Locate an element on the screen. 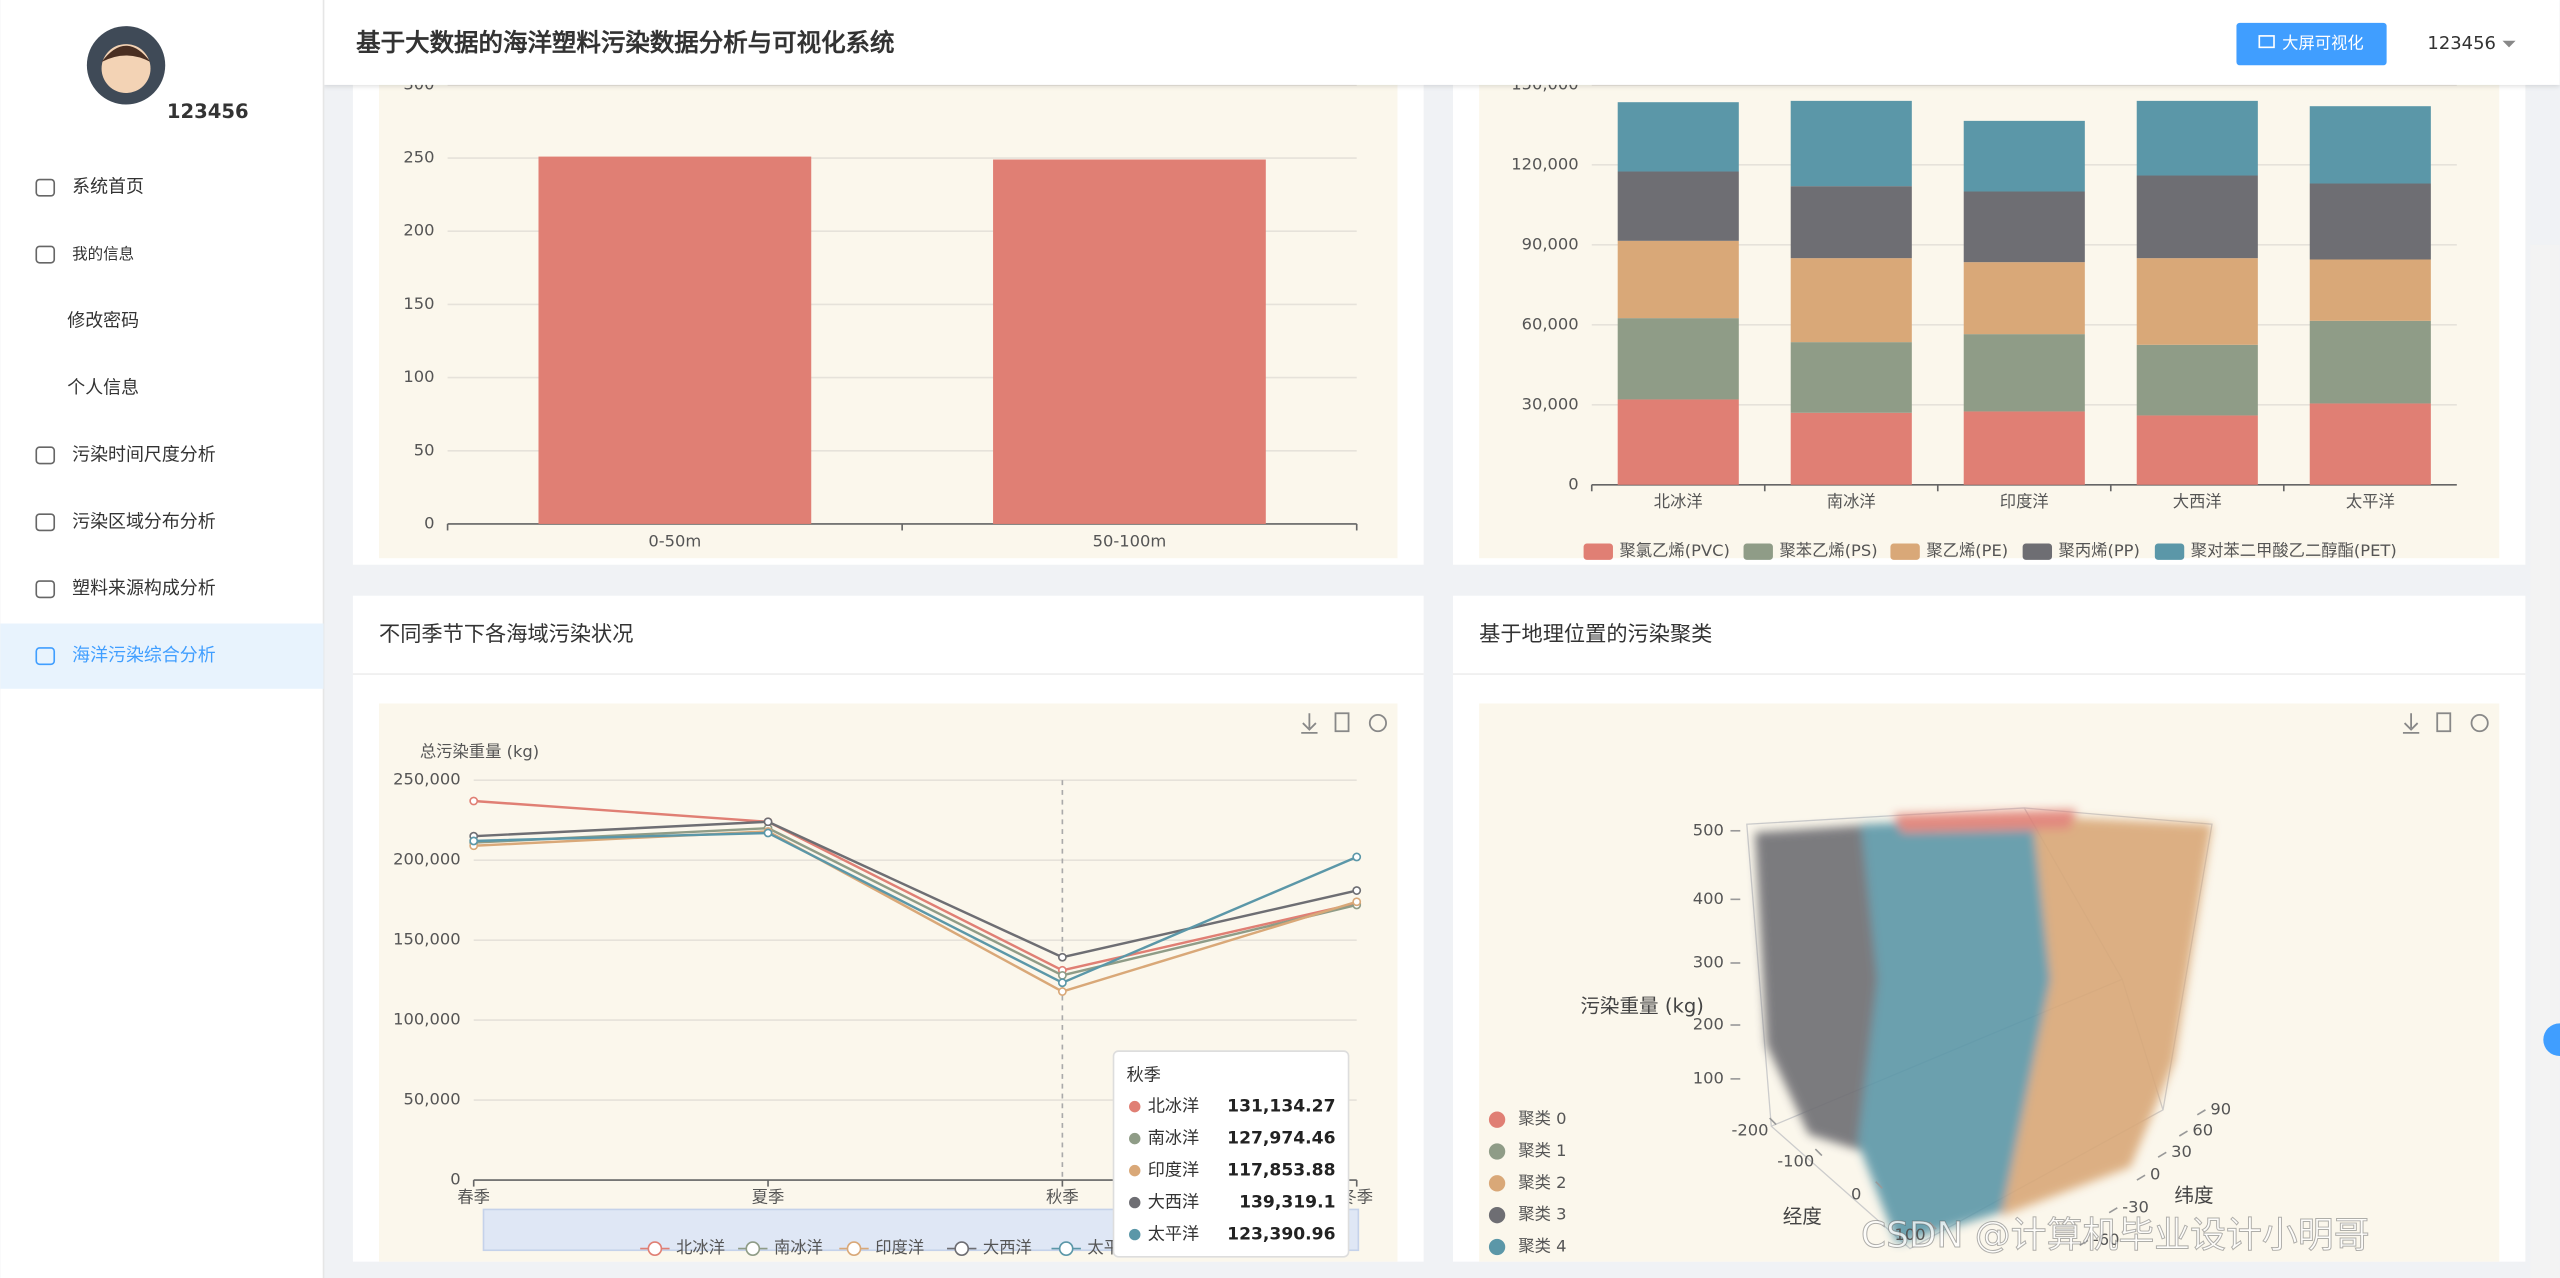  legend-label: 聚对苯二甲酸乙二醇酯(PET) is located at coordinates (2294, 550).